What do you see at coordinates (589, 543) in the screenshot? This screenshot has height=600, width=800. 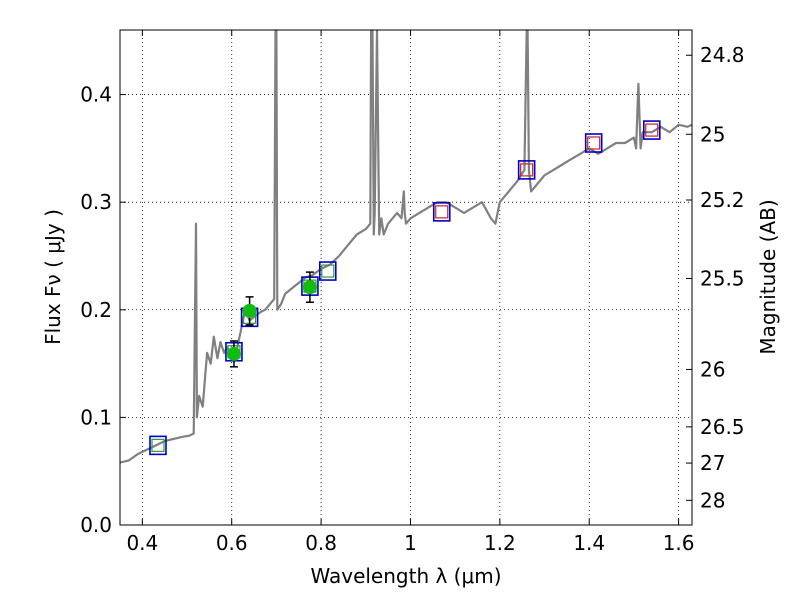 I see `x-tick-label: 1.4` at bounding box center [589, 543].